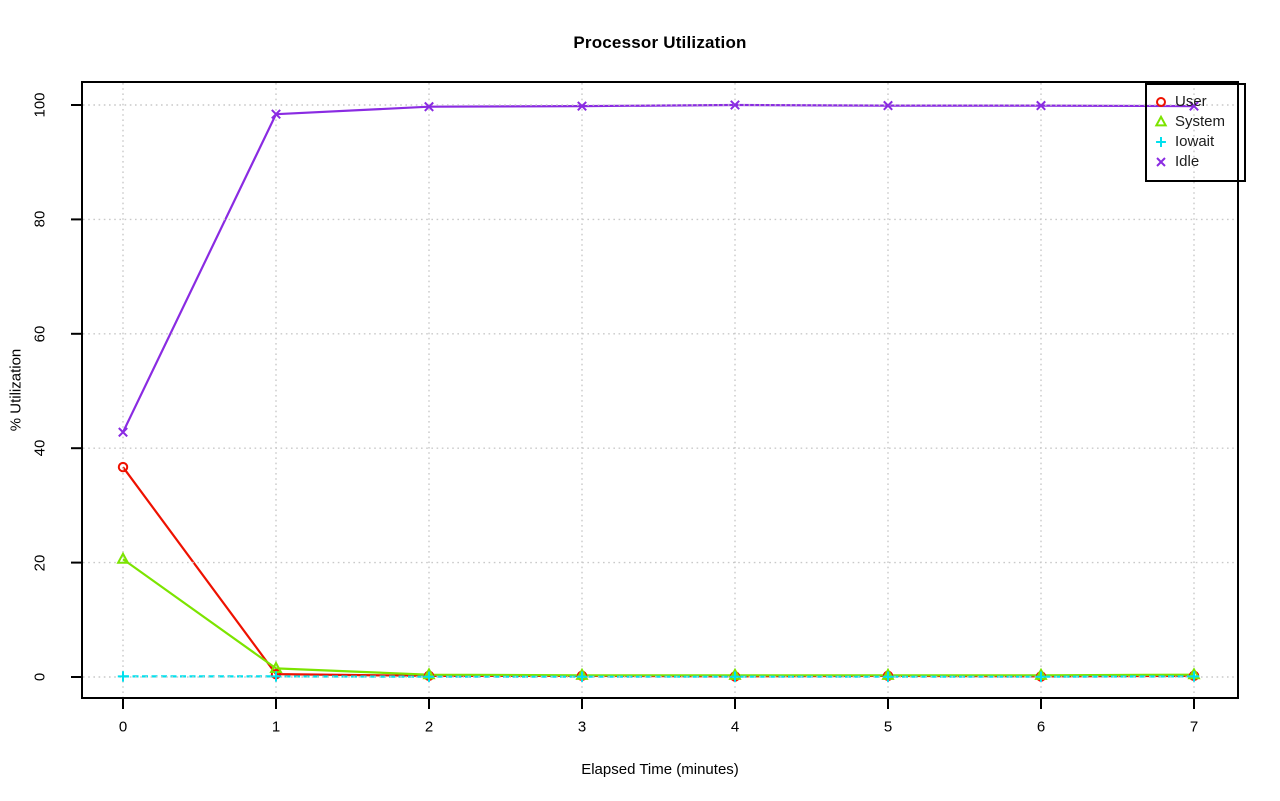 Image resolution: width=1280 pixels, height=801 pixels. What do you see at coordinates (1194, 727) in the screenshot?
I see `x-tick-label: 7` at bounding box center [1194, 727].